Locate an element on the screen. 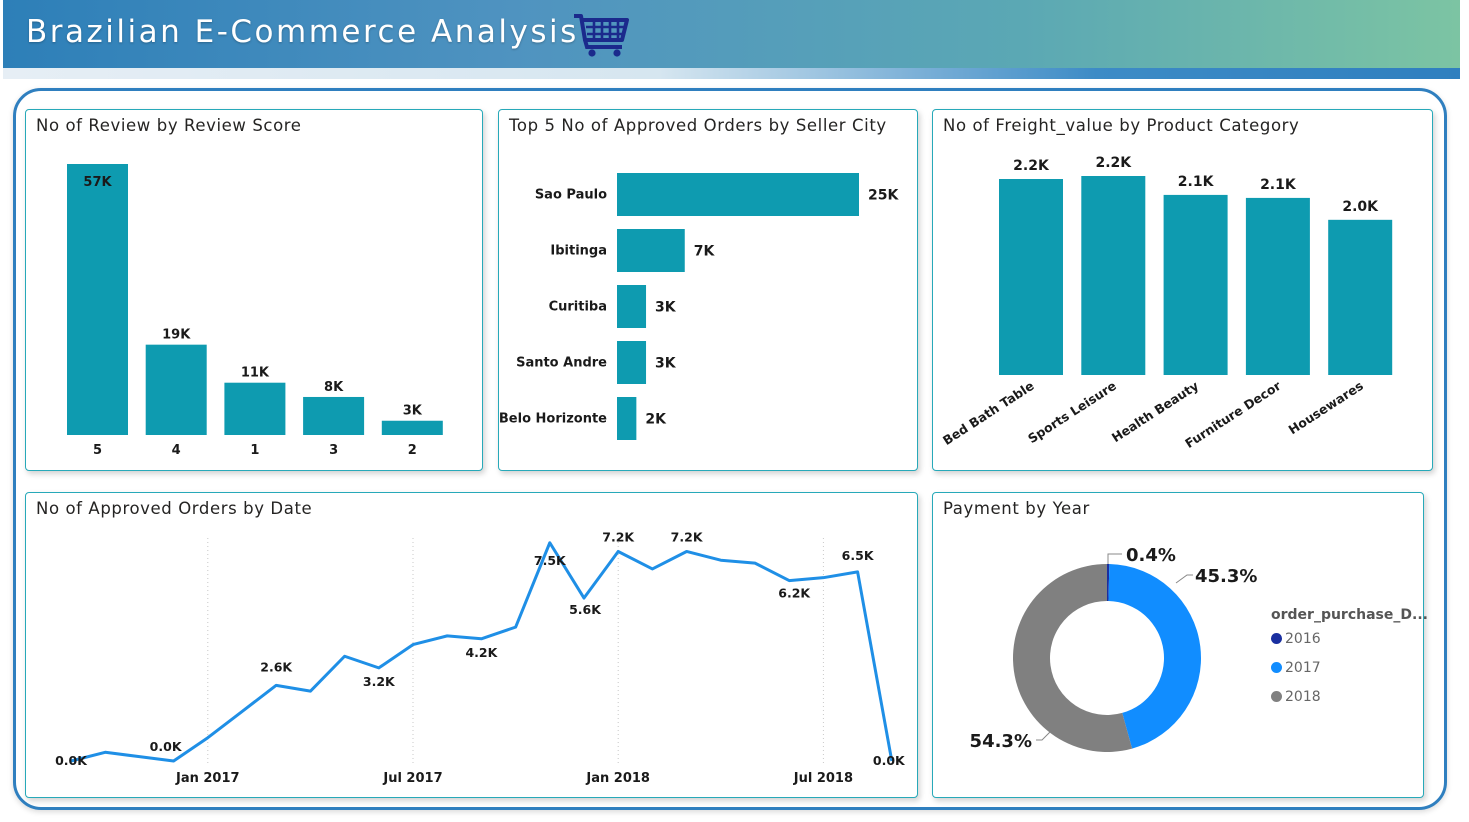  legend-label: 2016 is located at coordinates (1303, 639).